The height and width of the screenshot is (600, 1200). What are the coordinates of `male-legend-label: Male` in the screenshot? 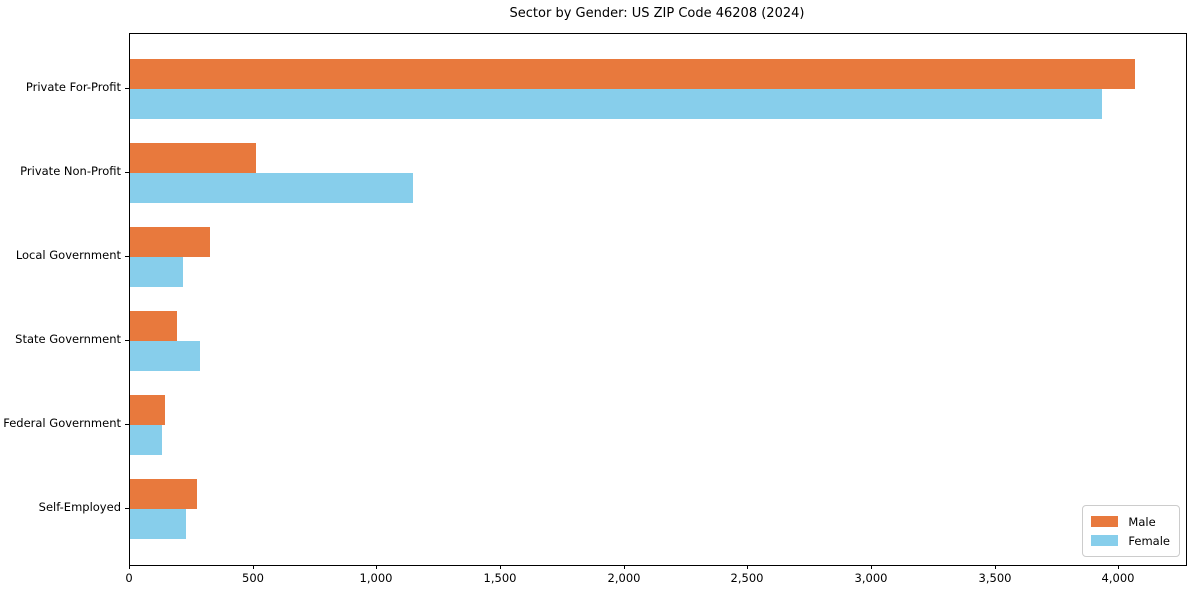 It's located at (1142, 521).